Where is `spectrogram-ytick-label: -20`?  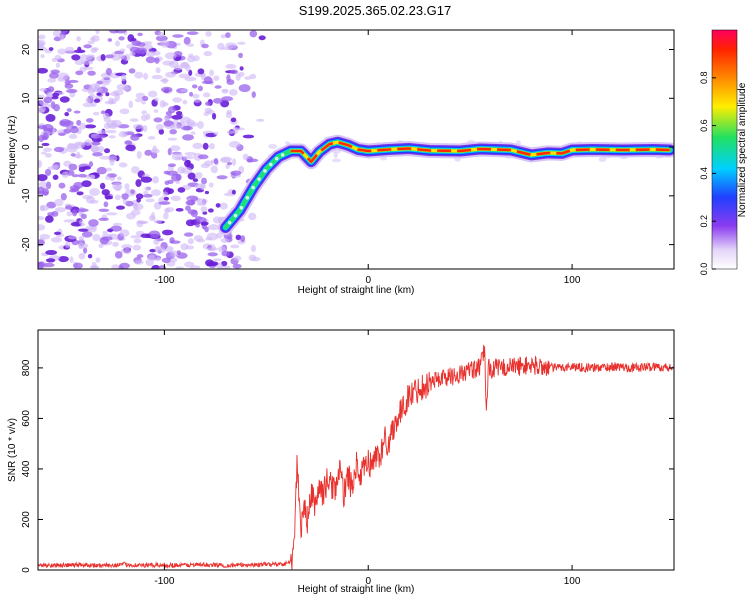
spectrogram-ytick-label: -20 is located at coordinates (26, 244).